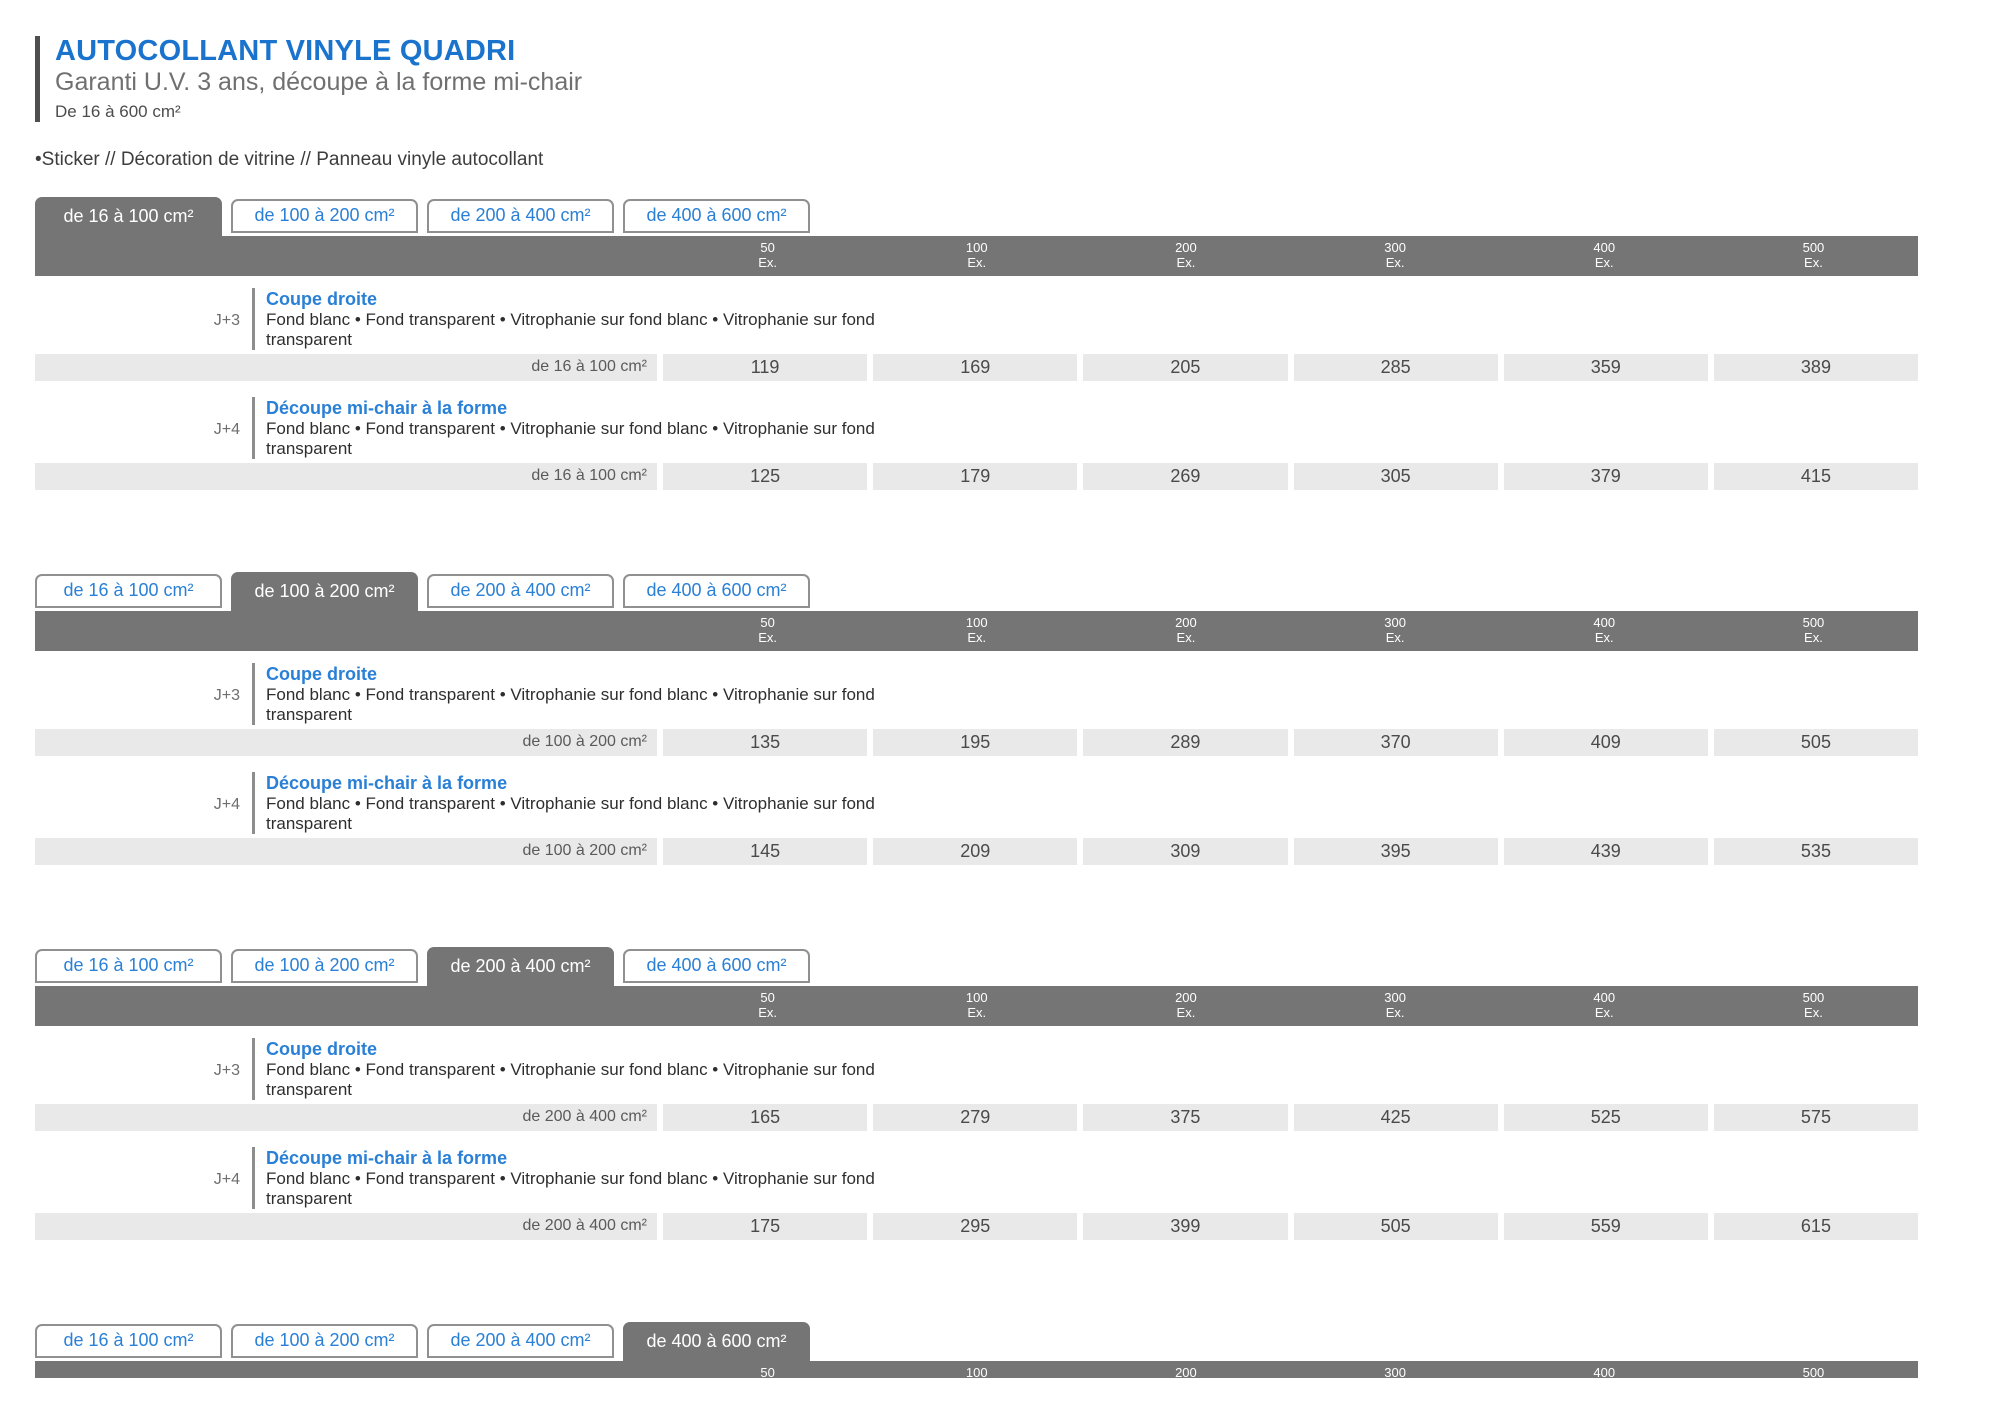 This screenshot has width=2000, height=1414. Describe the element at coordinates (765, 476) in the screenshot. I see `price-cell: 125` at that location.